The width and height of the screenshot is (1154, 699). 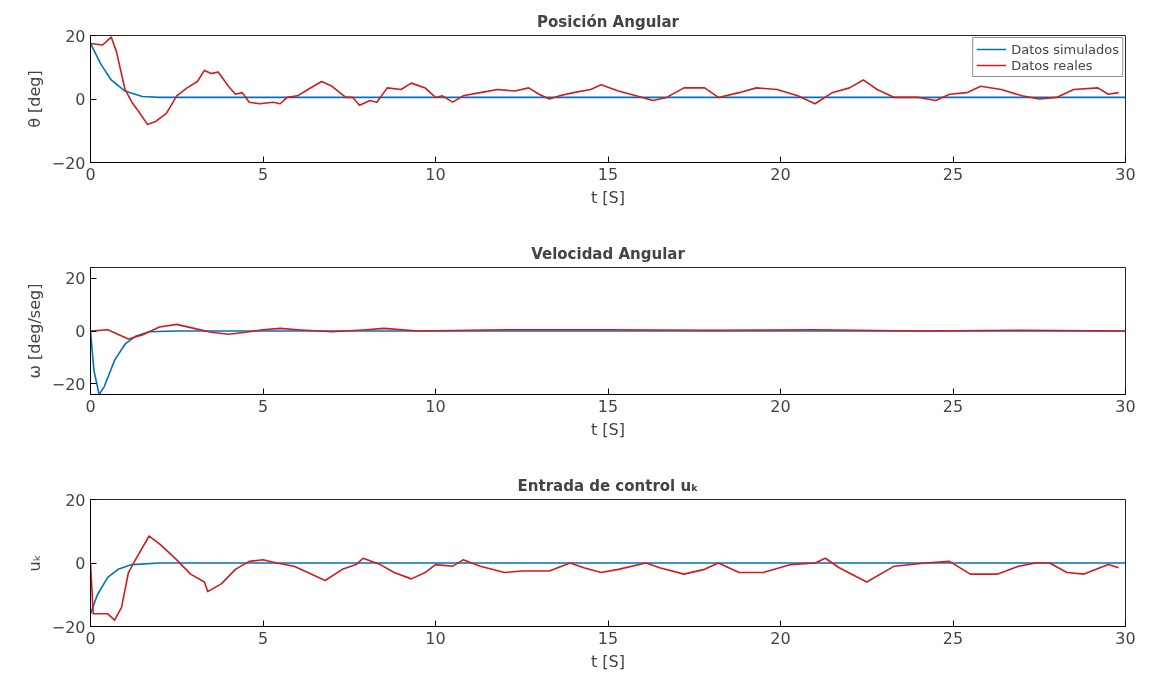 I want to click on legend-label: Datos reales, so click(x=1052, y=65).